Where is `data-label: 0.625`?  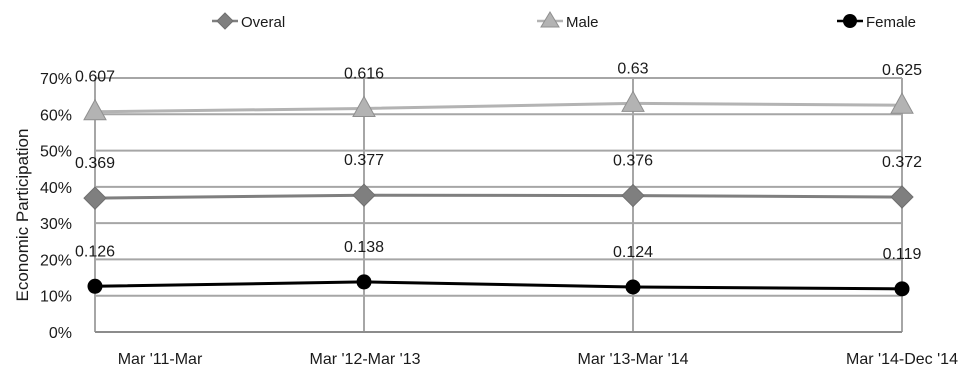 data-label: 0.625 is located at coordinates (902, 70).